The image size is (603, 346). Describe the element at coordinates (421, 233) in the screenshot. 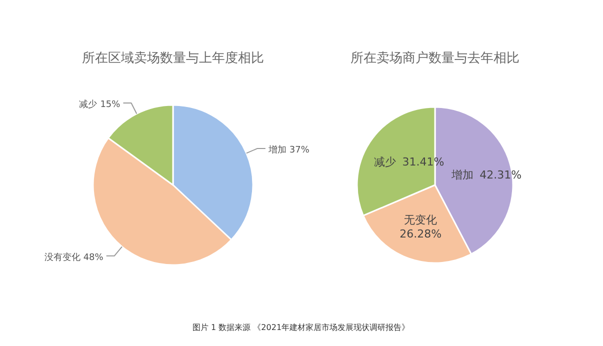

I see `data-label: 26.28%` at that location.